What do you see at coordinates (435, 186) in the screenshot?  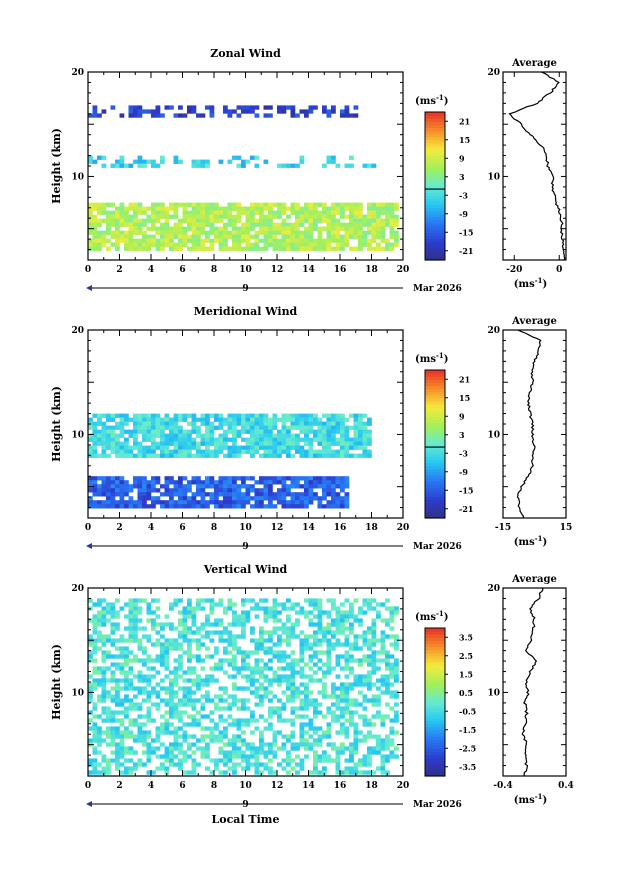 I see `colorbar-frame` at bounding box center [435, 186].